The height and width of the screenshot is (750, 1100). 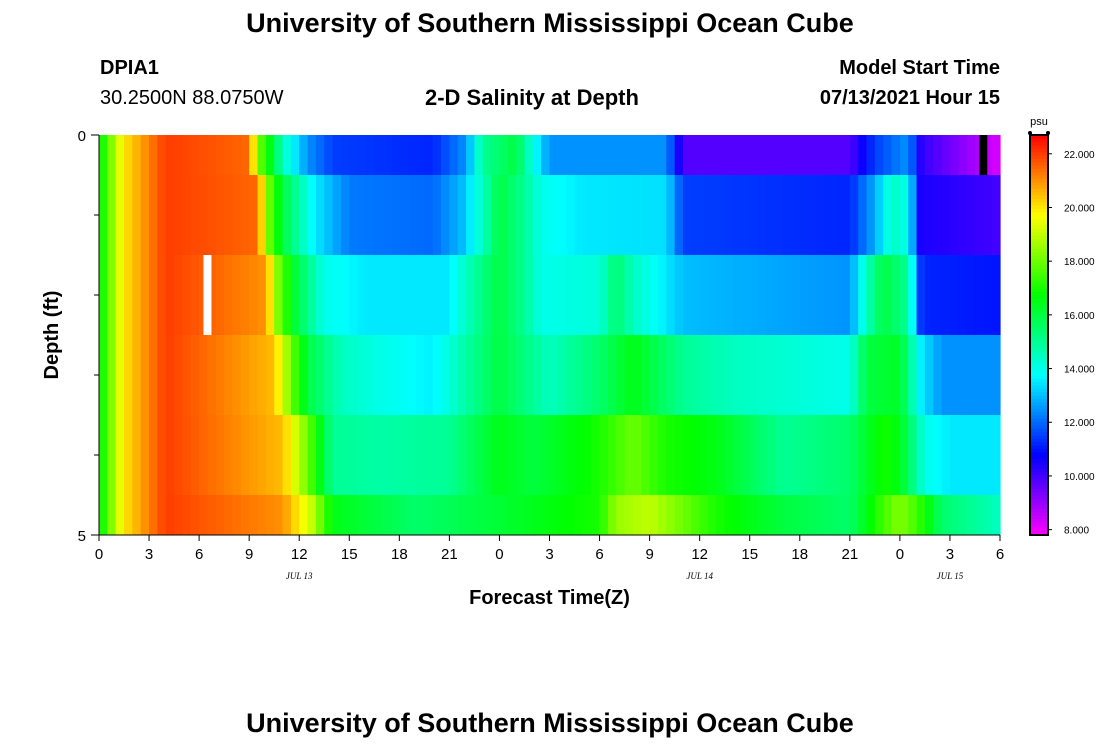 What do you see at coordinates (299, 554) in the screenshot?
I see `x-tick-label: 12` at bounding box center [299, 554].